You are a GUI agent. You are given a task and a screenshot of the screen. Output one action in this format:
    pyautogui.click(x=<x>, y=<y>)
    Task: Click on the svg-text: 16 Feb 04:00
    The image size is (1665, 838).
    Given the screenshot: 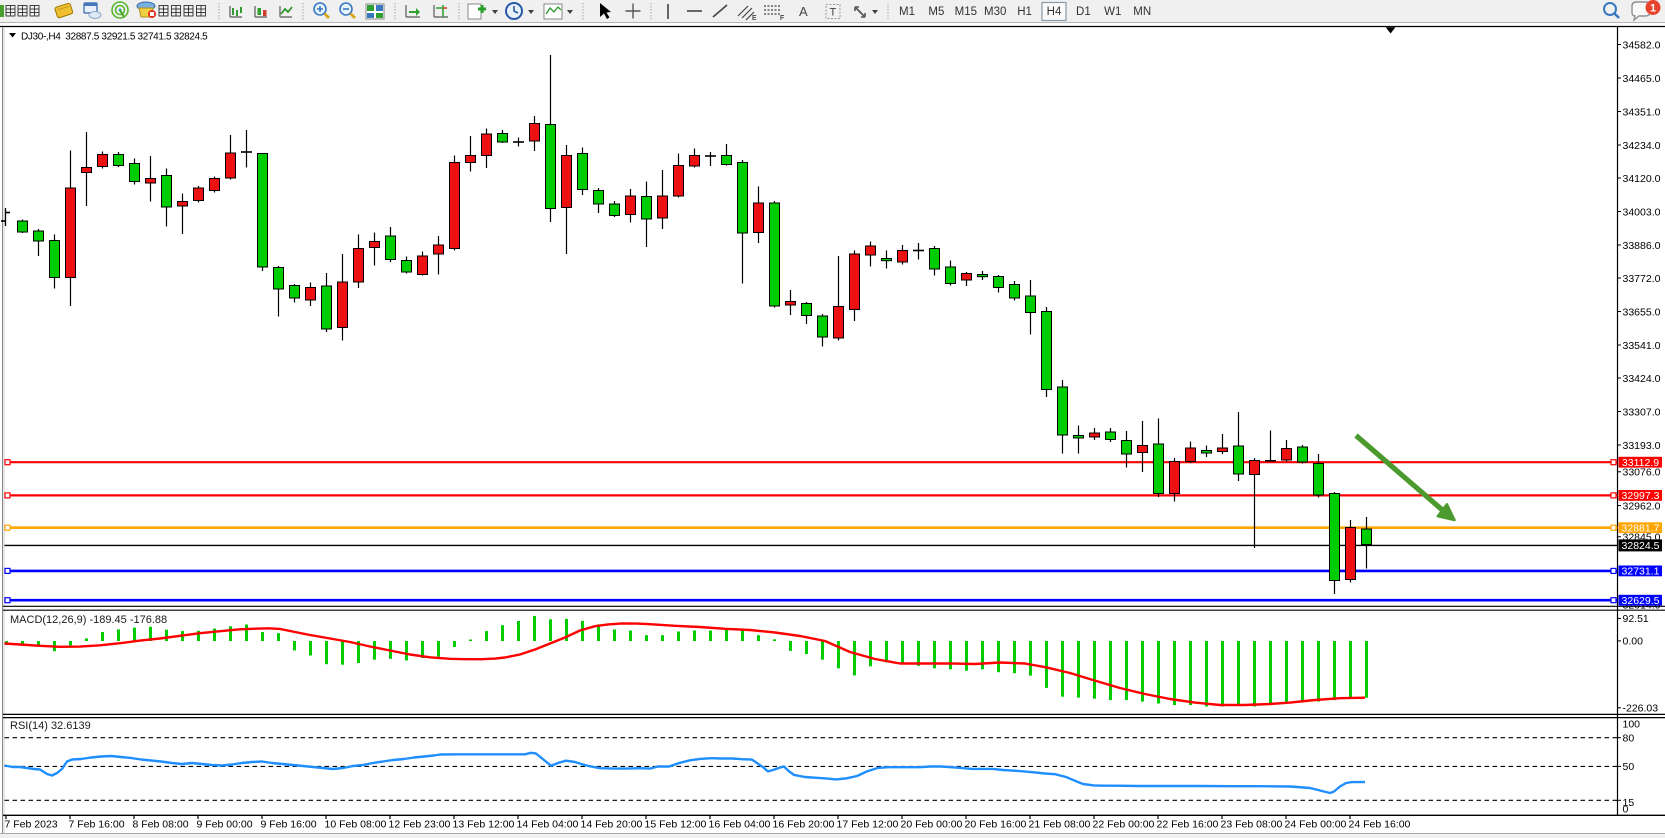 What is the action you would take?
    pyautogui.click(x=740, y=825)
    